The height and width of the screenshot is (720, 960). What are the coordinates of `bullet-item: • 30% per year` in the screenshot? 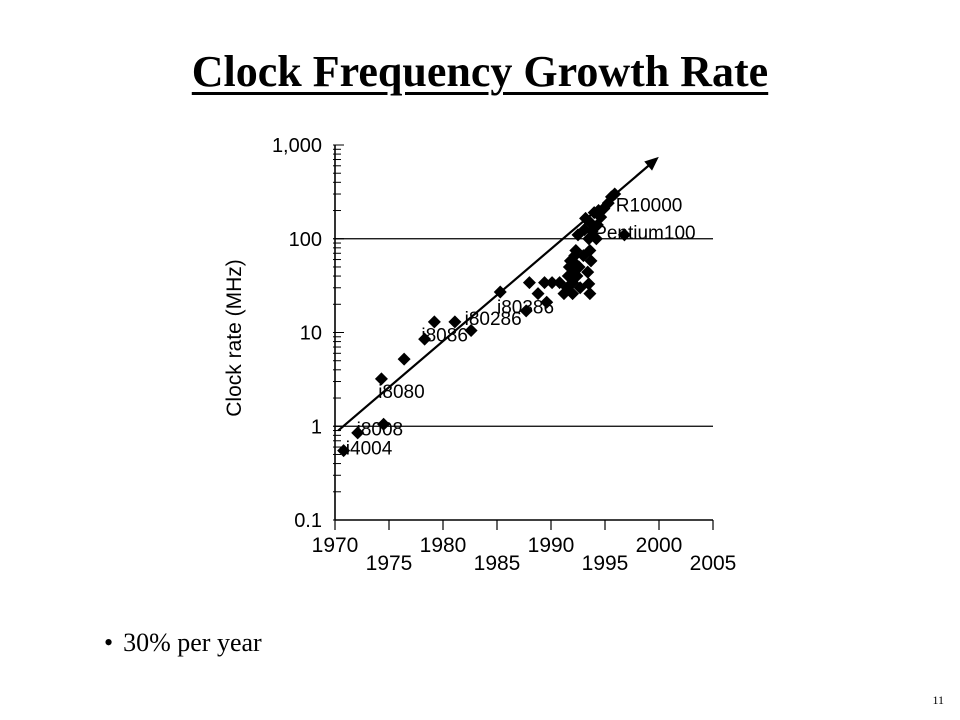 It's located at (183, 643).